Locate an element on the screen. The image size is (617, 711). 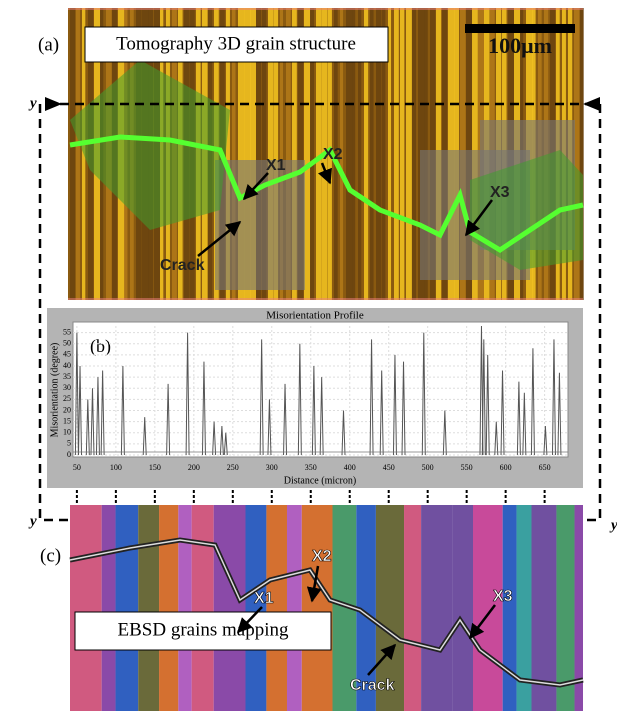
grey-region is located at coordinates (260, 225).